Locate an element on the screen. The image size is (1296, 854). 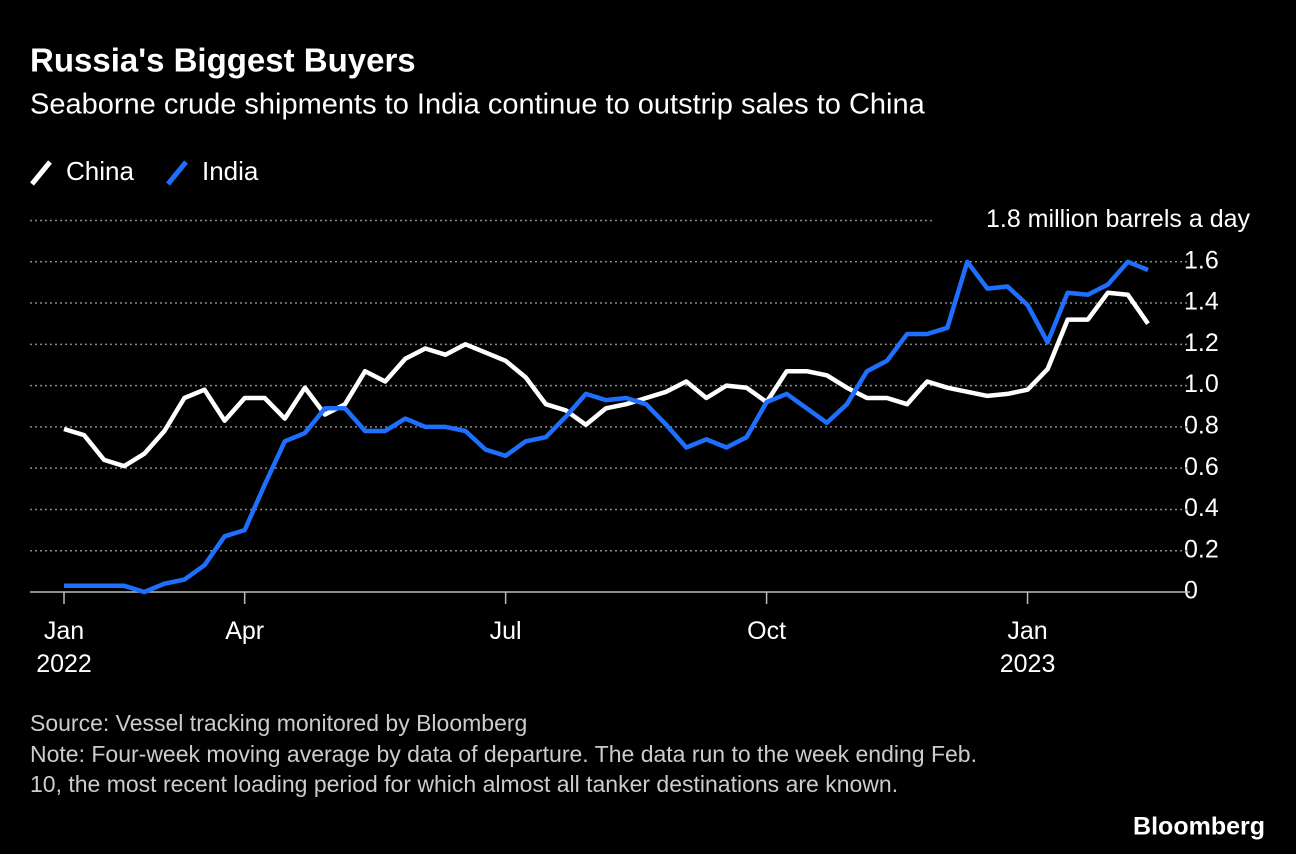
legend-label: China is located at coordinates (100, 171).